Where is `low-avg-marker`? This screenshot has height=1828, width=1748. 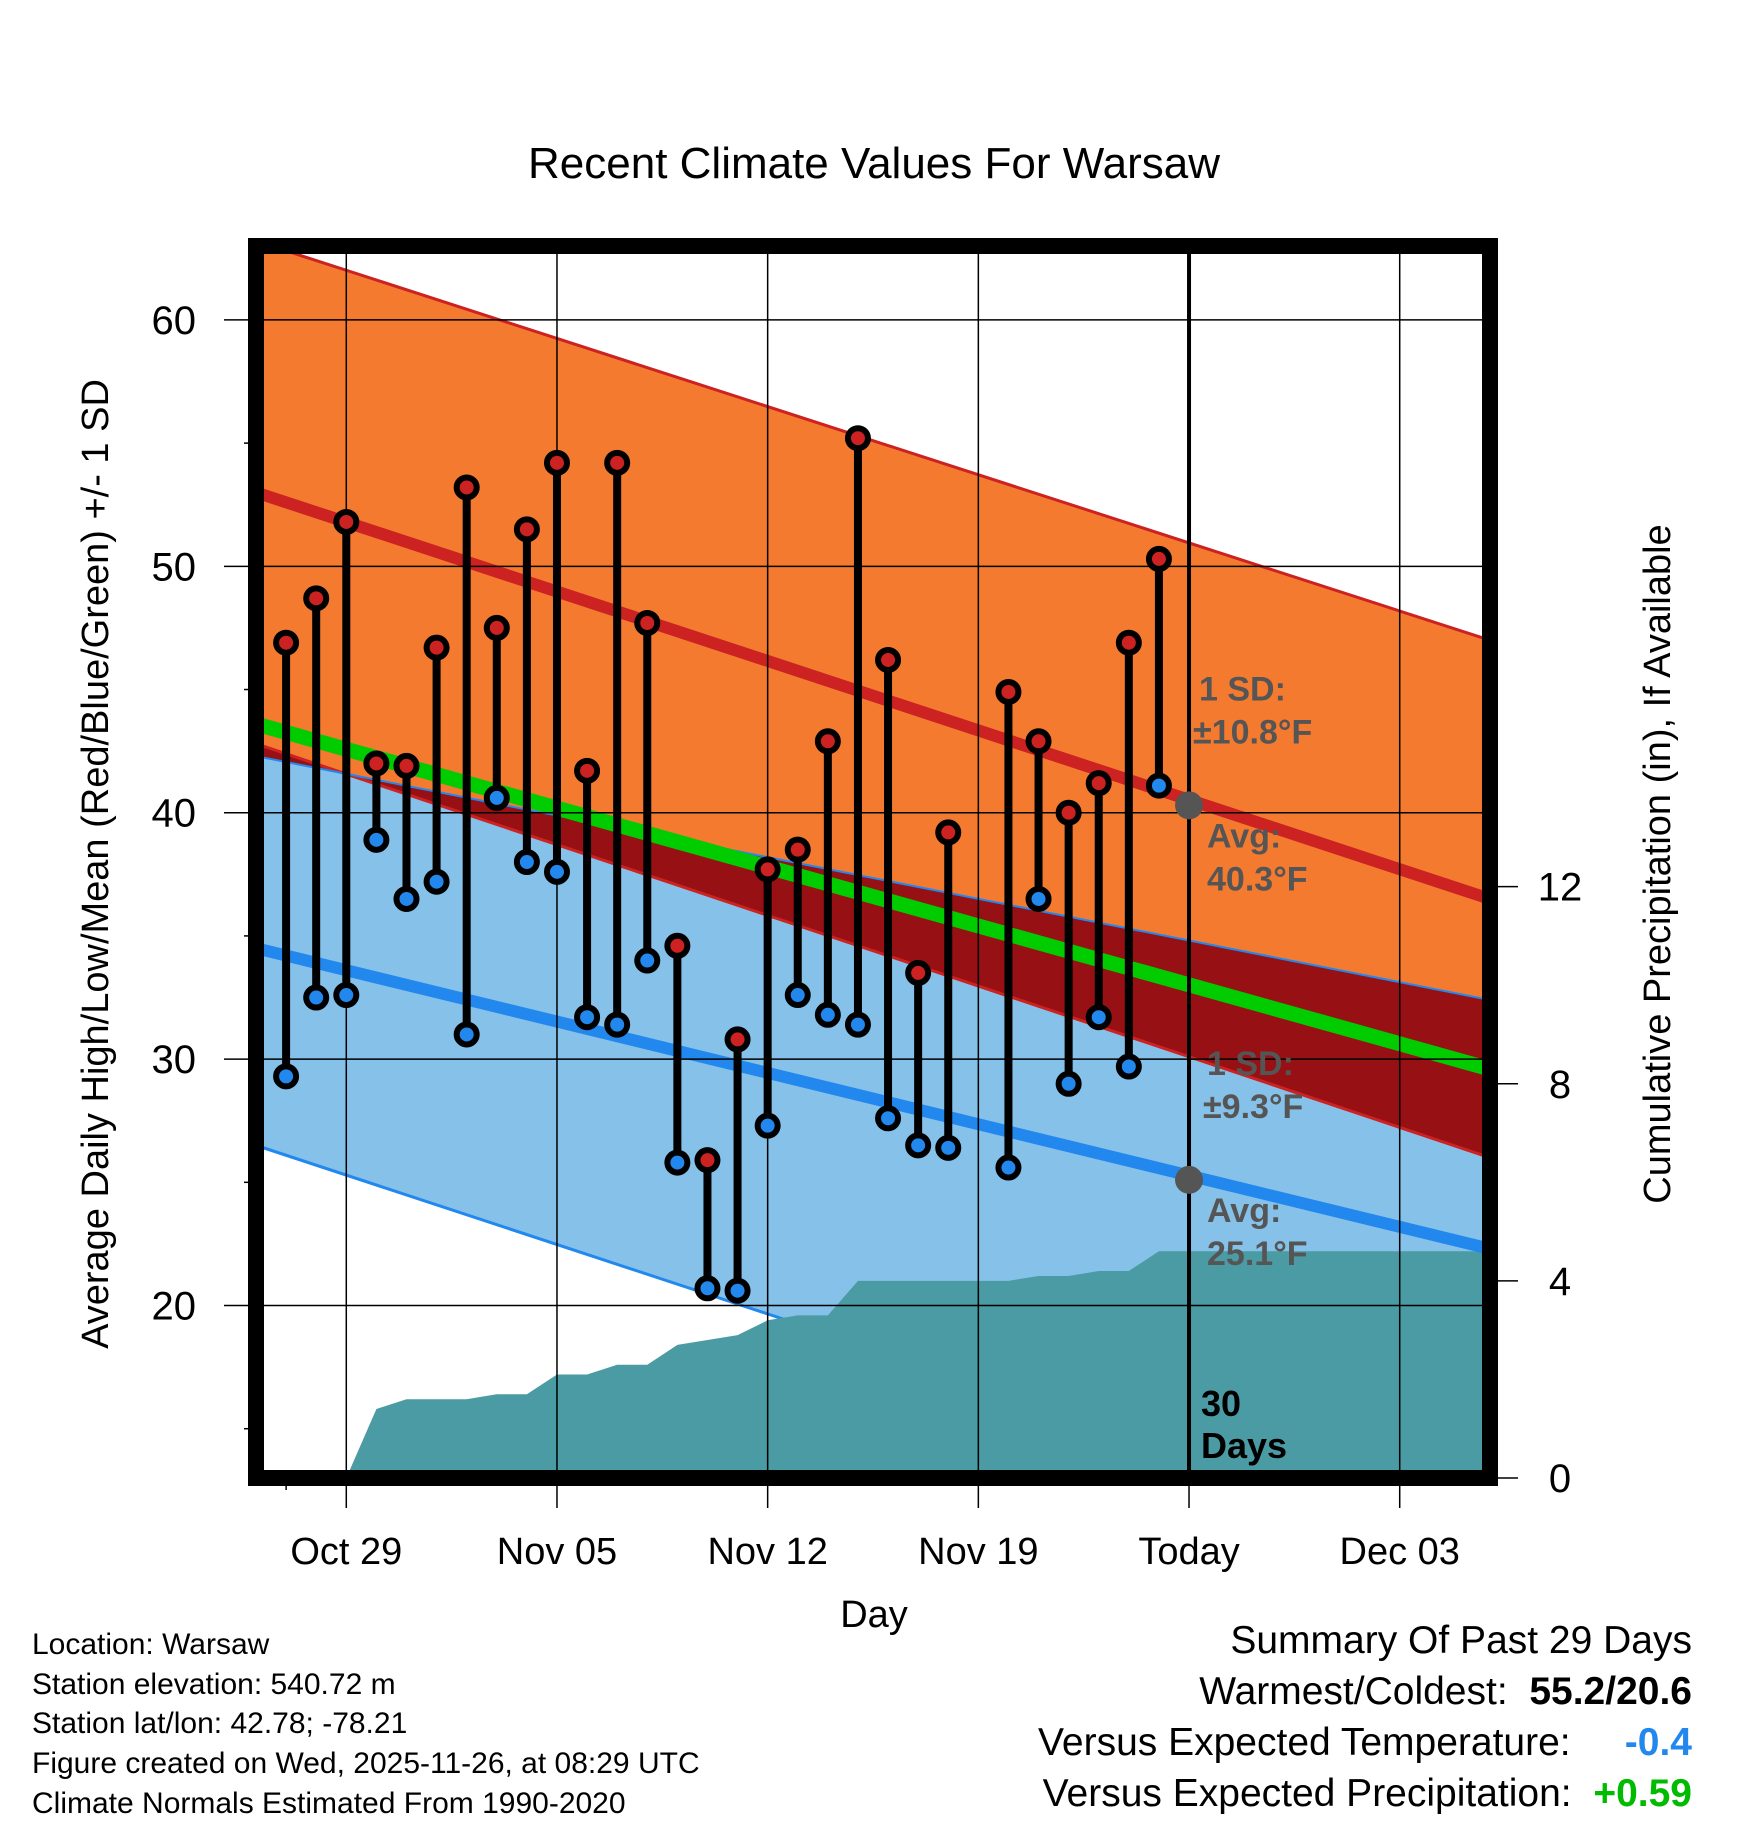
low-avg-marker is located at coordinates (1189, 1179).